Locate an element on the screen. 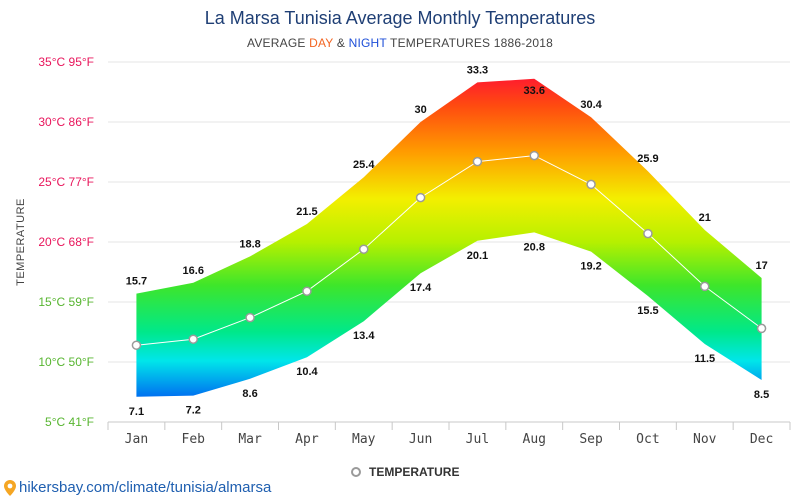 This screenshot has height=500, width=800. day-value-label: 15.7 is located at coordinates (136, 282).